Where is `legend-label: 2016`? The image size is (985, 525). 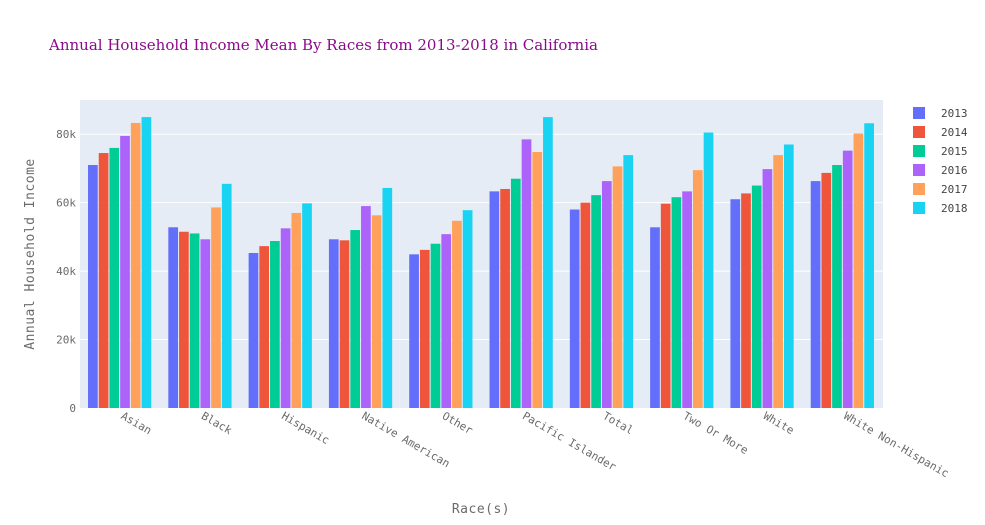 legend-label: 2016 is located at coordinates (954, 170).